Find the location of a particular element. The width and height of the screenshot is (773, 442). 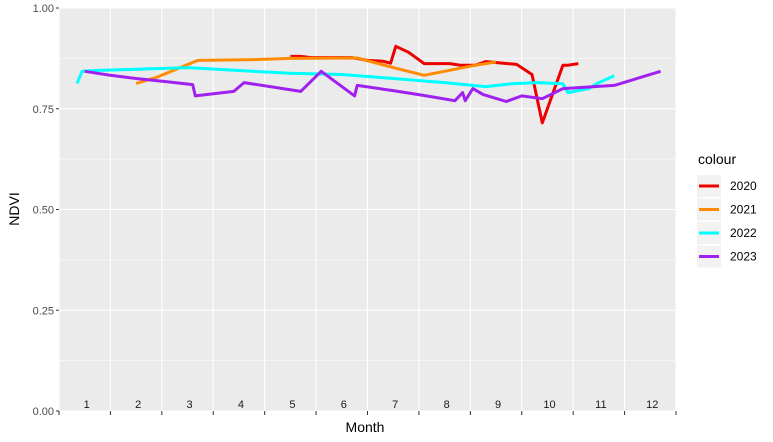

y-tick-label: 0.00 is located at coordinates (43, 412).